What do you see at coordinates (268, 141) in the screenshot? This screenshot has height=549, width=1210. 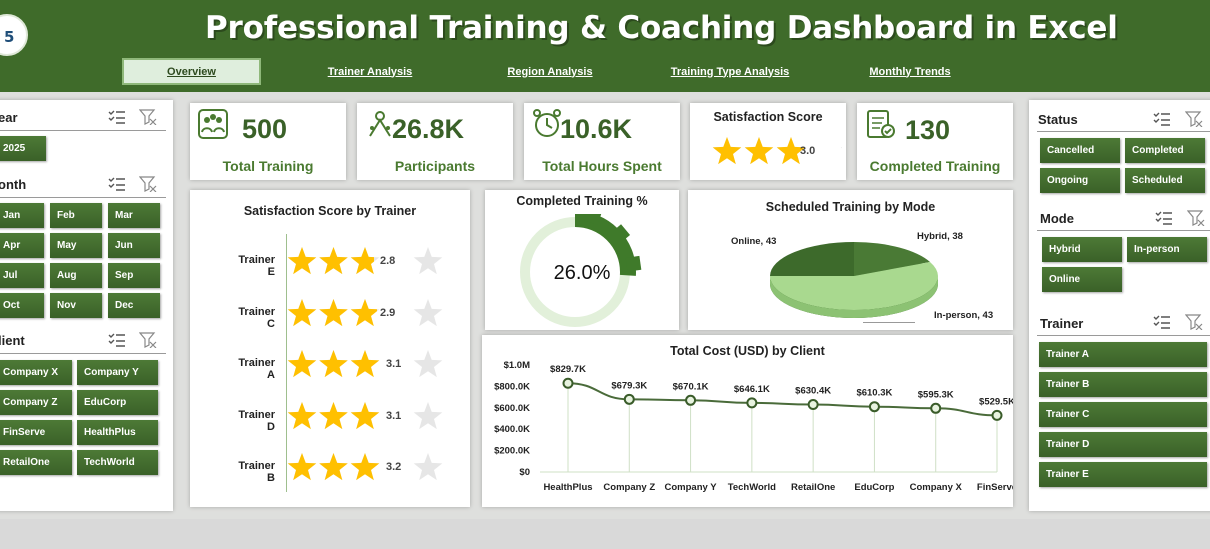 I see `kpi-total-training: 500 Total Training` at bounding box center [268, 141].